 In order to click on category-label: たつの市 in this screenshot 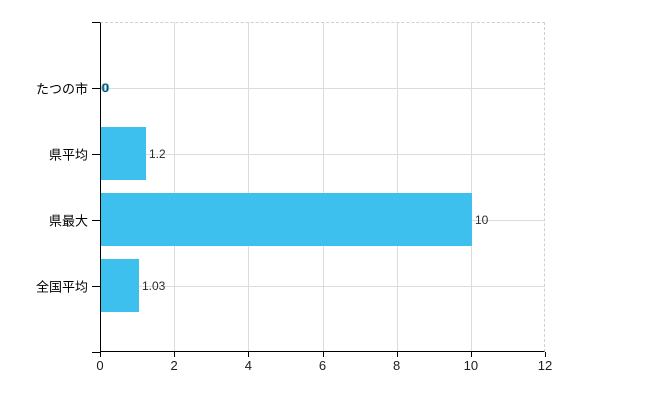, I will do `click(61, 89)`.